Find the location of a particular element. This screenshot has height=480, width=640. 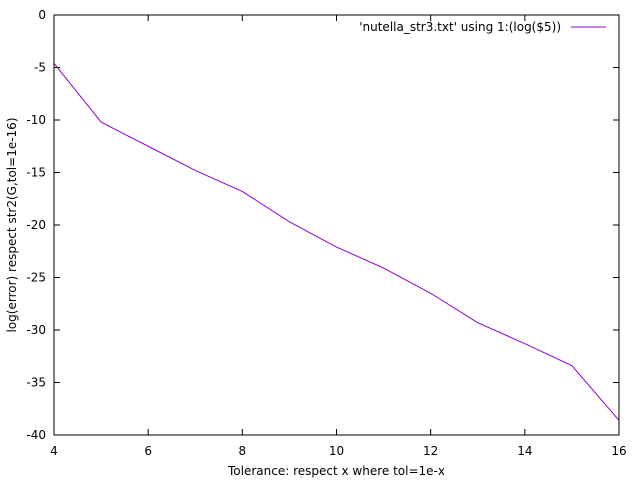

x-axis-title: Tolerance: respect x where tol=1e-x is located at coordinates (336, 471).